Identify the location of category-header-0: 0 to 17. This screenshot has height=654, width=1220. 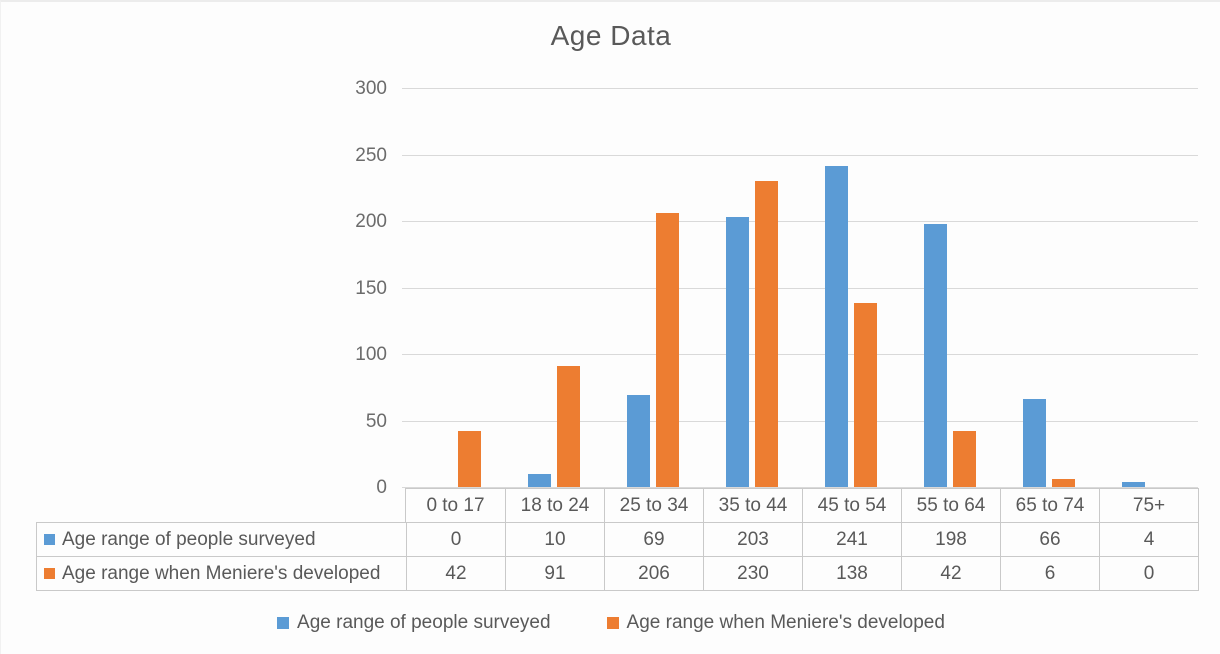
(455, 505).